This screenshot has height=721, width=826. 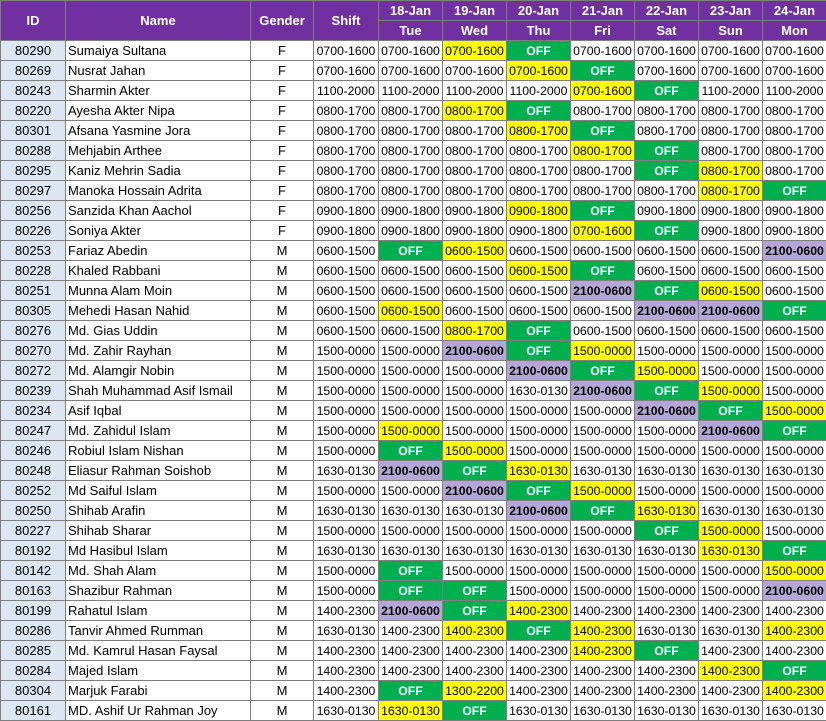 What do you see at coordinates (346, 70) in the screenshot?
I see `default-shift-cell: 0700-1600` at bounding box center [346, 70].